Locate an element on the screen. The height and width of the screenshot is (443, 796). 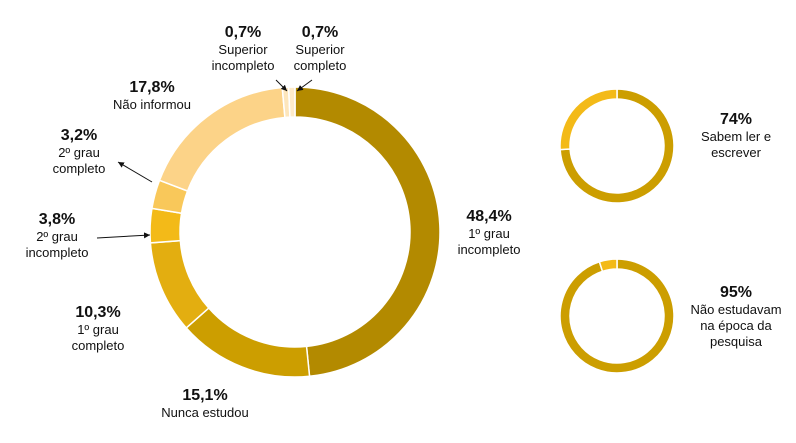
label-1-grau-incompleto-percent: 48,4% is located at coordinates (488, 216).